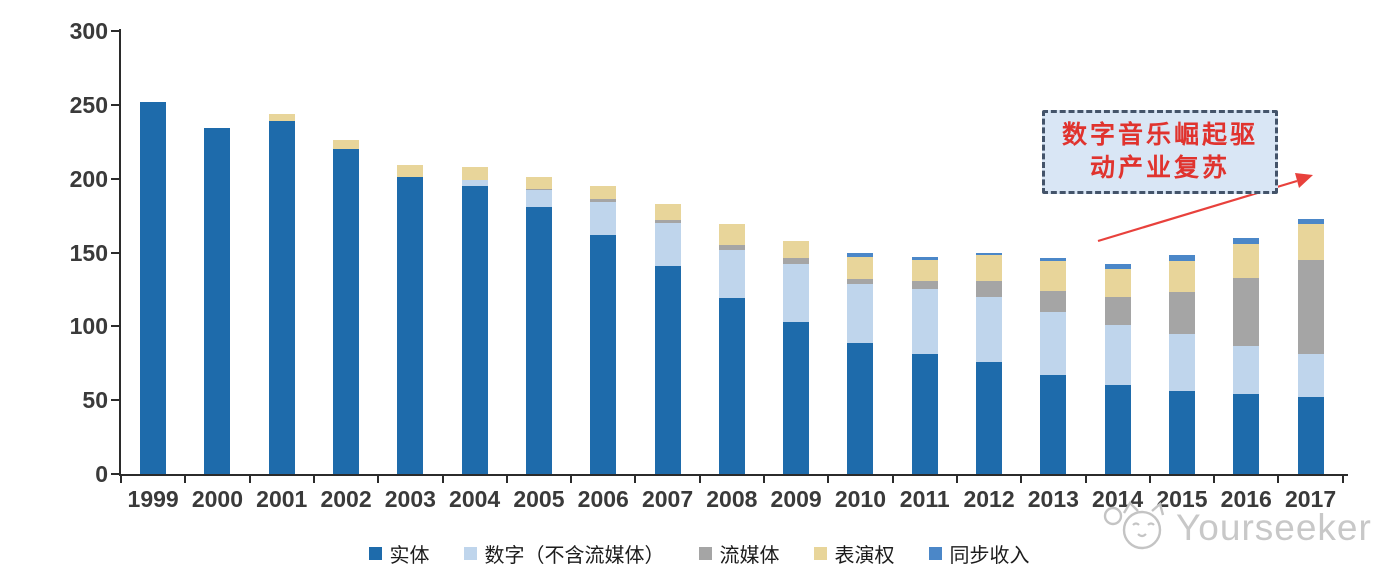  Describe the element at coordinates (864, 555) in the screenshot. I see `legend-label-performance-rights: 表演权` at that location.